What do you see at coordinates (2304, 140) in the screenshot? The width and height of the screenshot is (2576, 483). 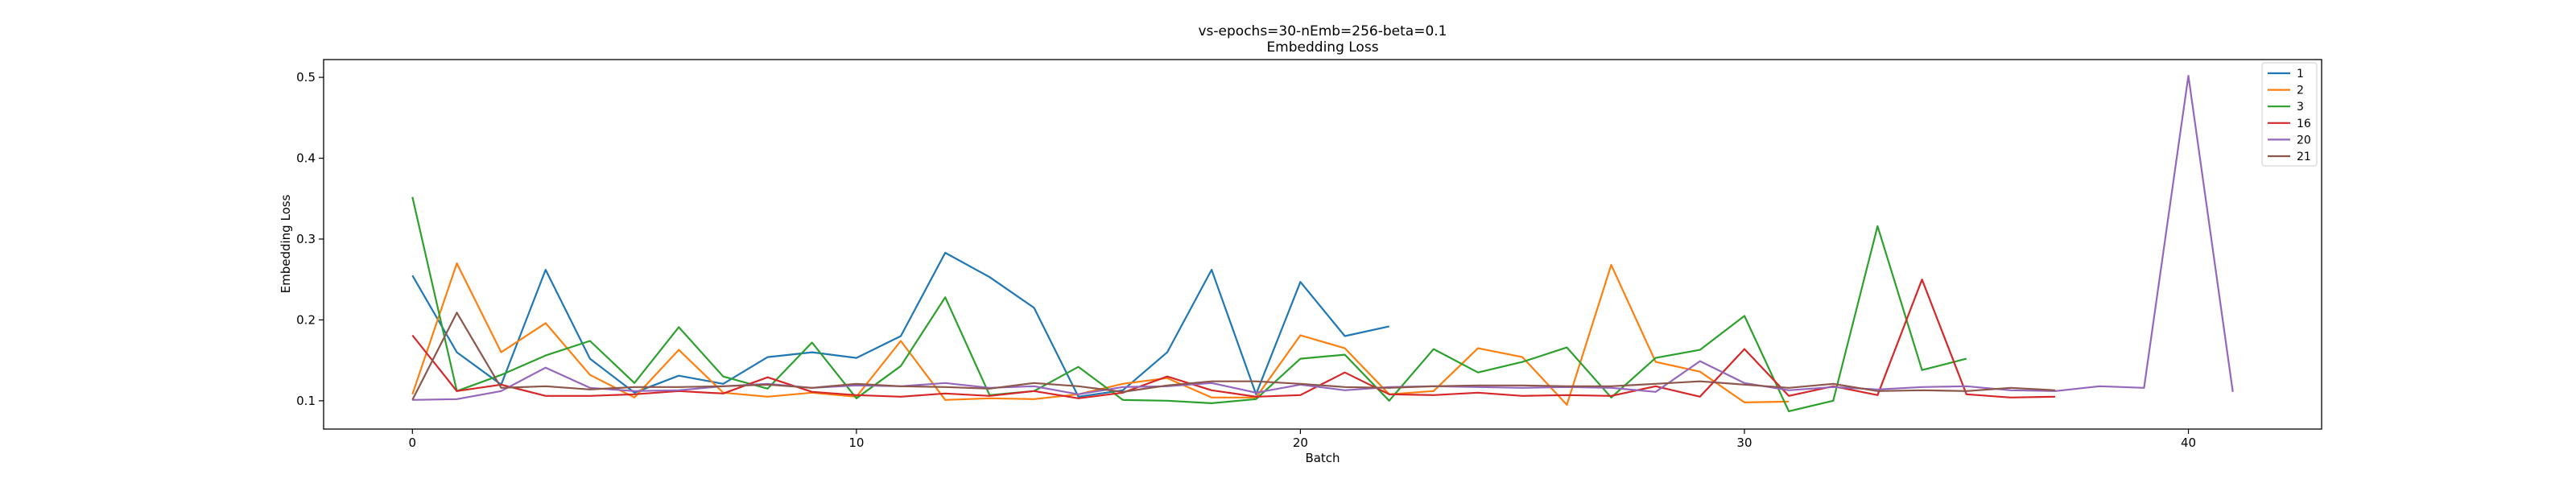 I see `legend-label: 20` at bounding box center [2304, 140].